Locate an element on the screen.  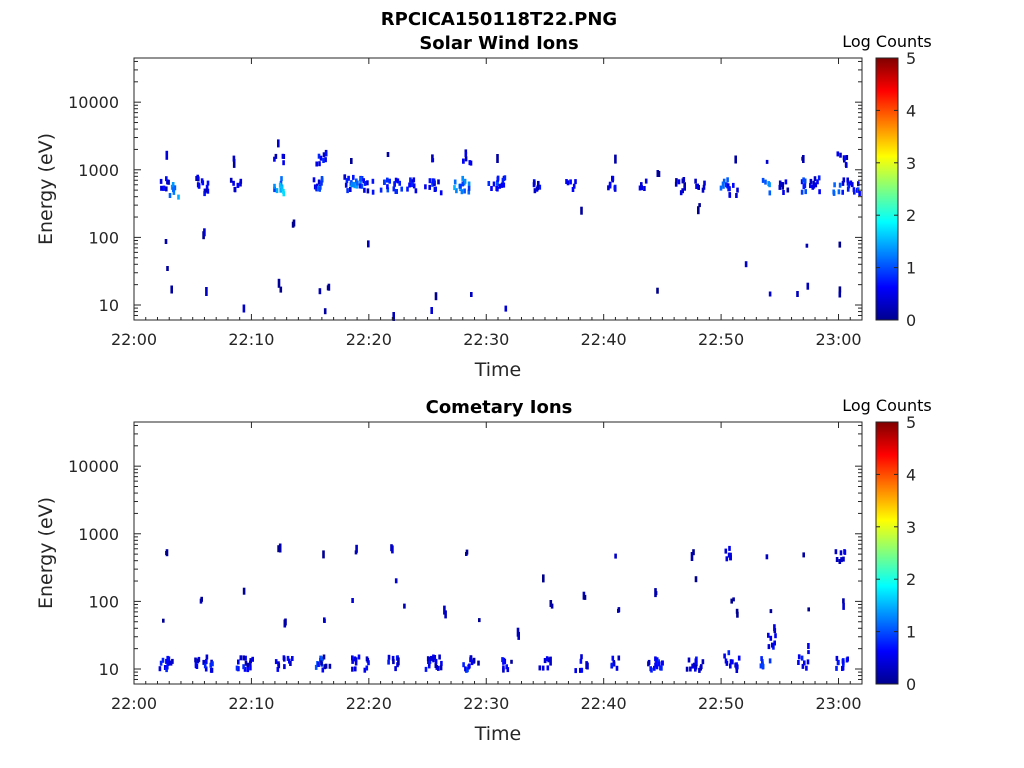
x-tick-label: 22:50 is located at coordinates (721, 703).